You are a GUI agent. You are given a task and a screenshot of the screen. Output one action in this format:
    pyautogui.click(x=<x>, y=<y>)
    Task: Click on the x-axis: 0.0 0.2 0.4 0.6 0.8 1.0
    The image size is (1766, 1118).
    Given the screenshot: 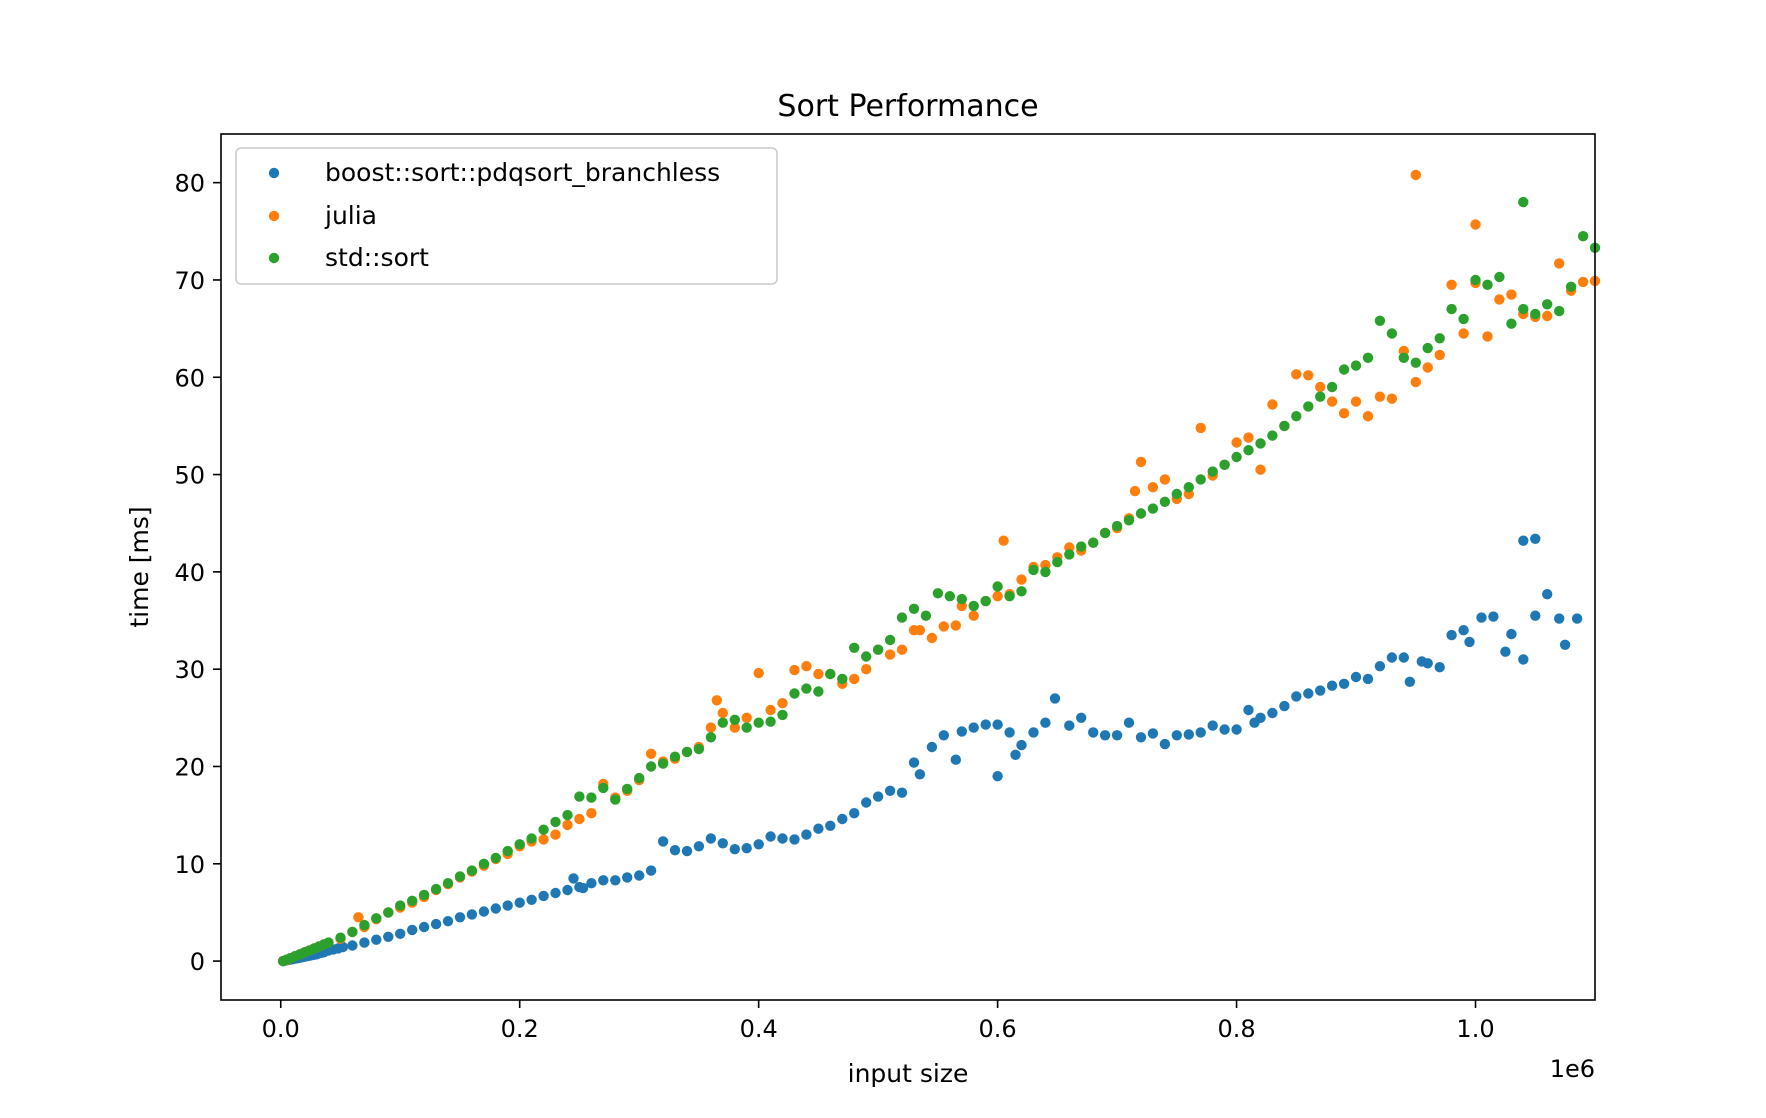 What is the action you would take?
    pyautogui.click(x=878, y=1021)
    